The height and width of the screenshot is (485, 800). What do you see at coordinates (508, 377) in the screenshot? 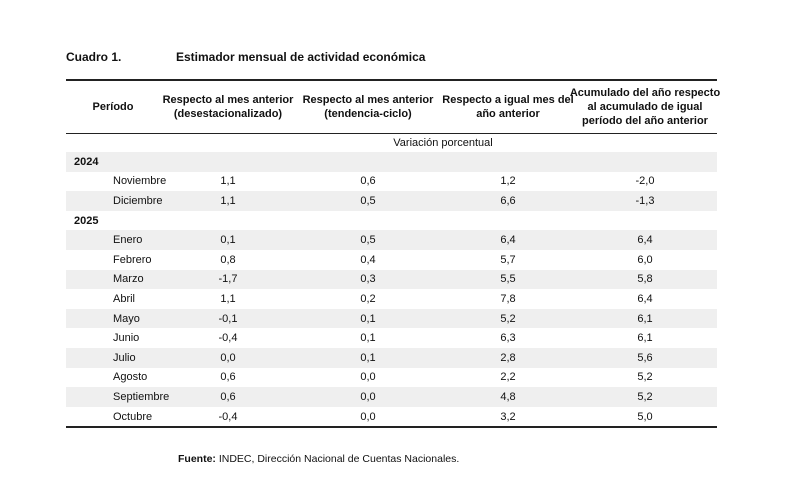
I see `cell-value: 2,2` at bounding box center [508, 377].